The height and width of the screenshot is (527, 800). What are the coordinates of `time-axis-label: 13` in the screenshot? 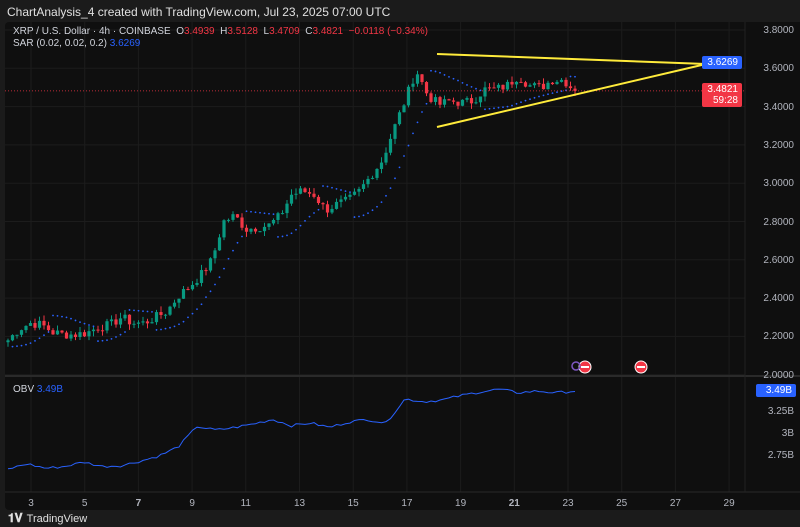 It's located at (299, 503).